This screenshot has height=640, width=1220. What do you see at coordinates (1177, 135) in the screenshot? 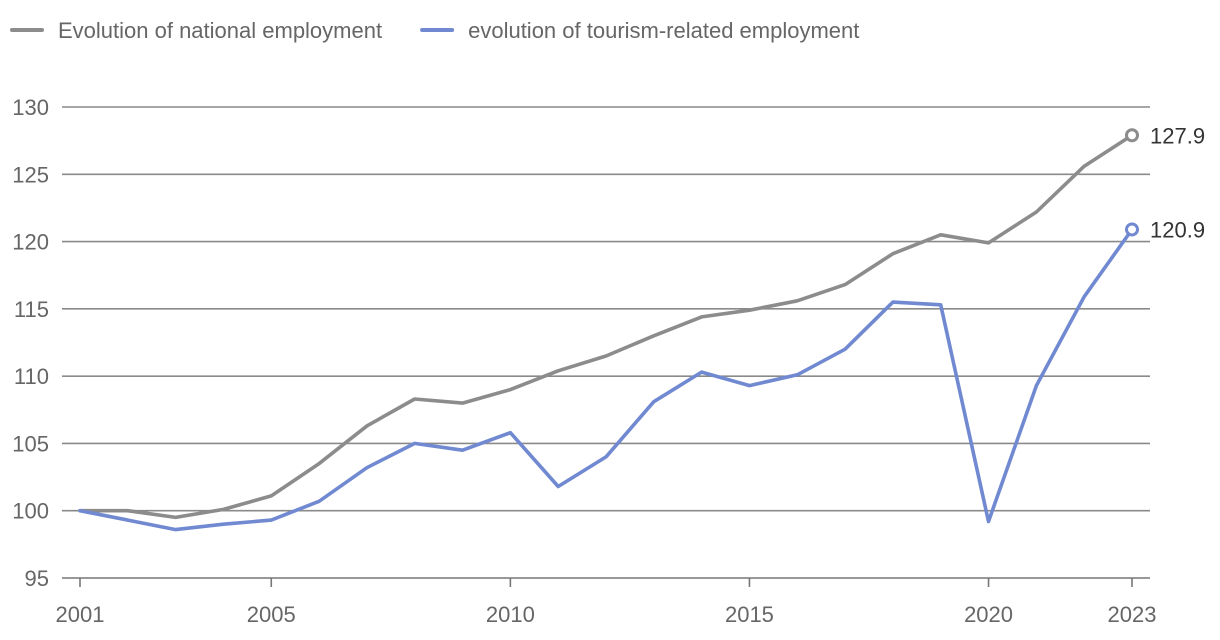
I see `end-label-1: 127.9` at bounding box center [1177, 135].